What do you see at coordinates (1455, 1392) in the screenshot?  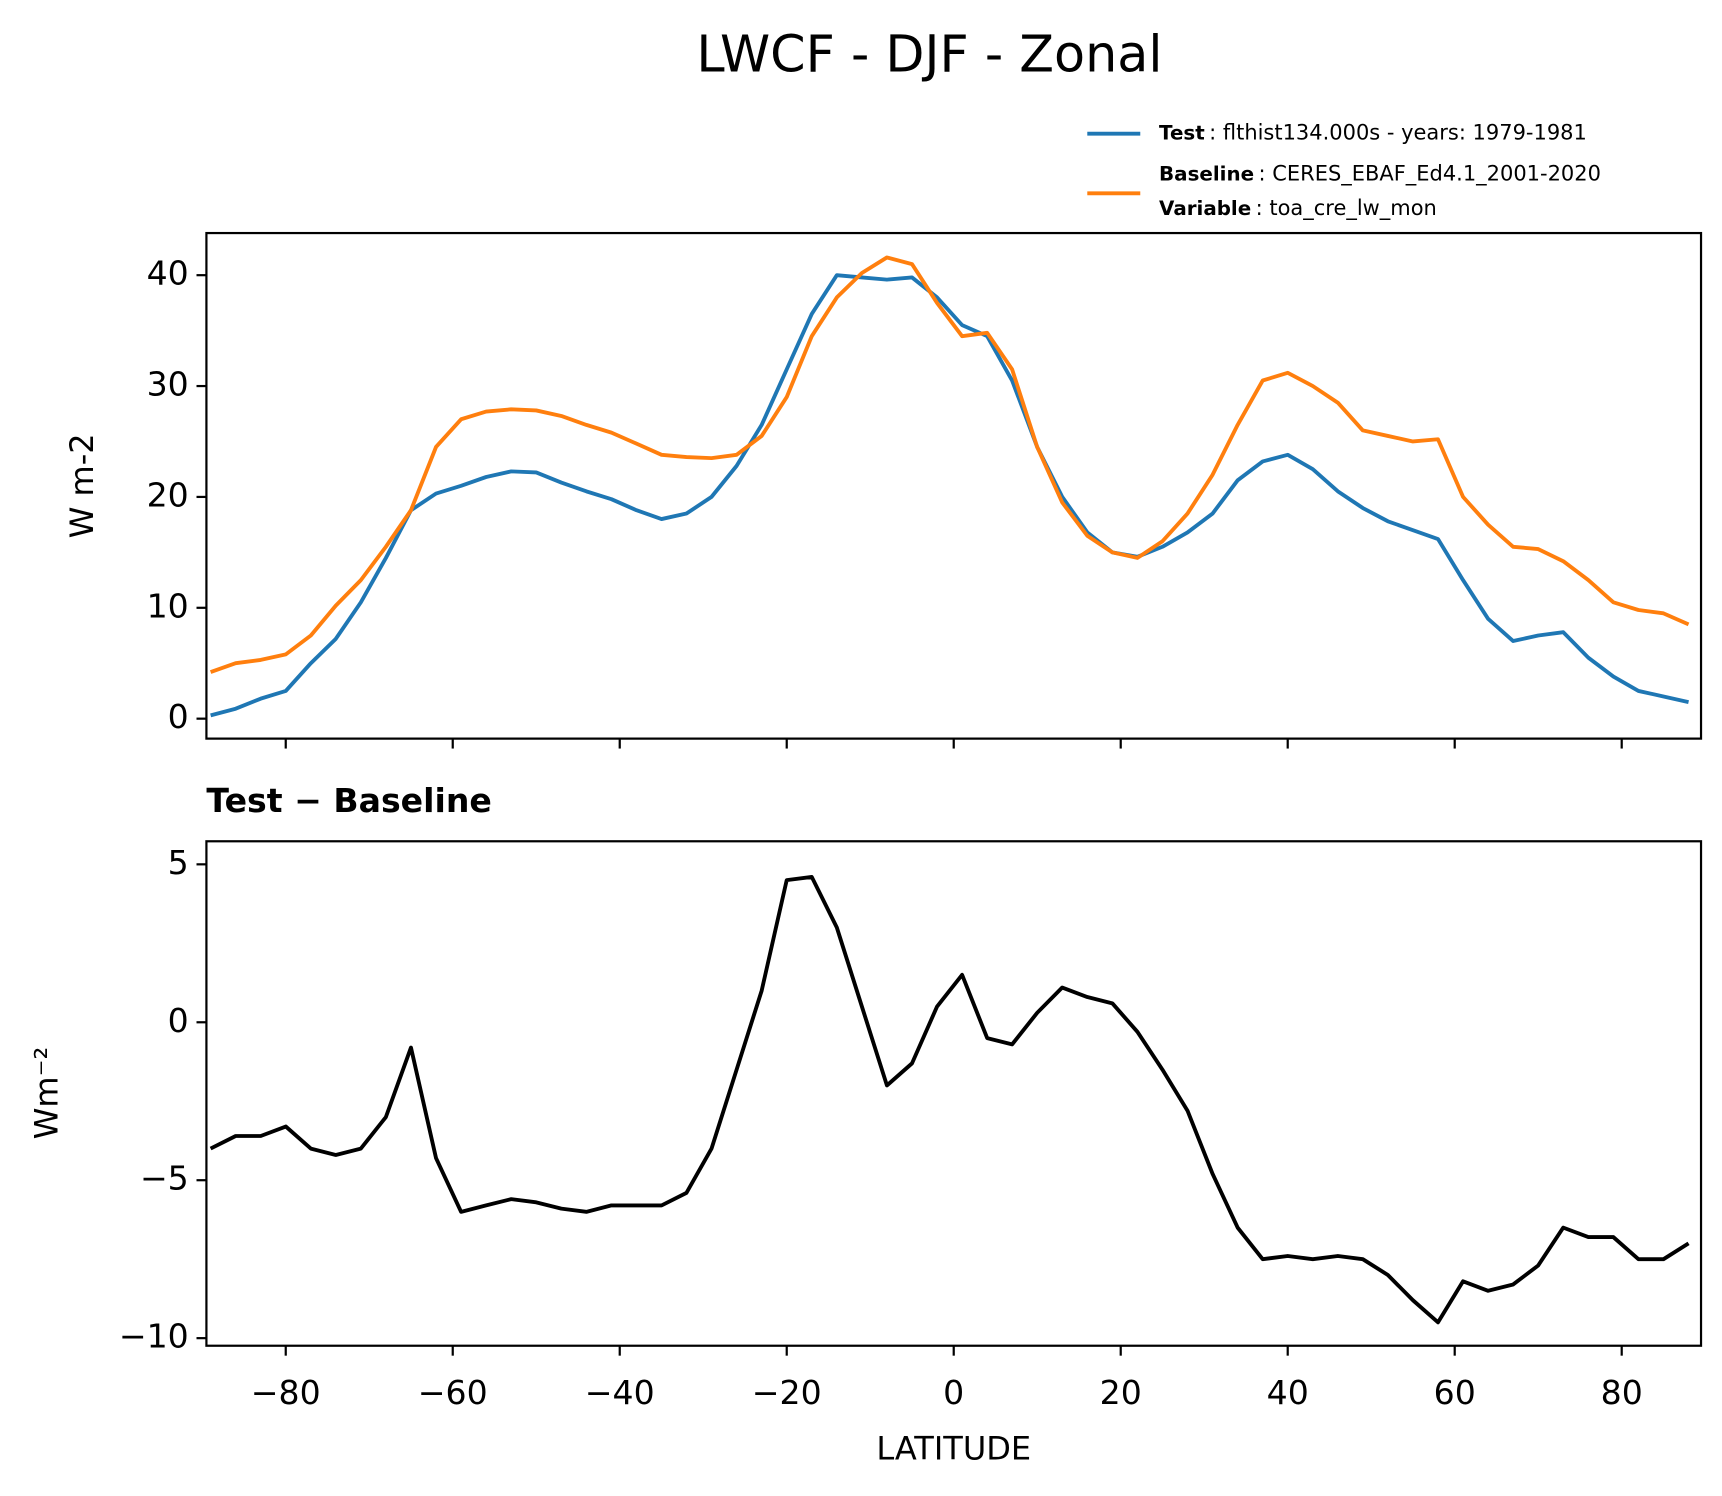 I see `x-tick-label: 60` at bounding box center [1455, 1392].